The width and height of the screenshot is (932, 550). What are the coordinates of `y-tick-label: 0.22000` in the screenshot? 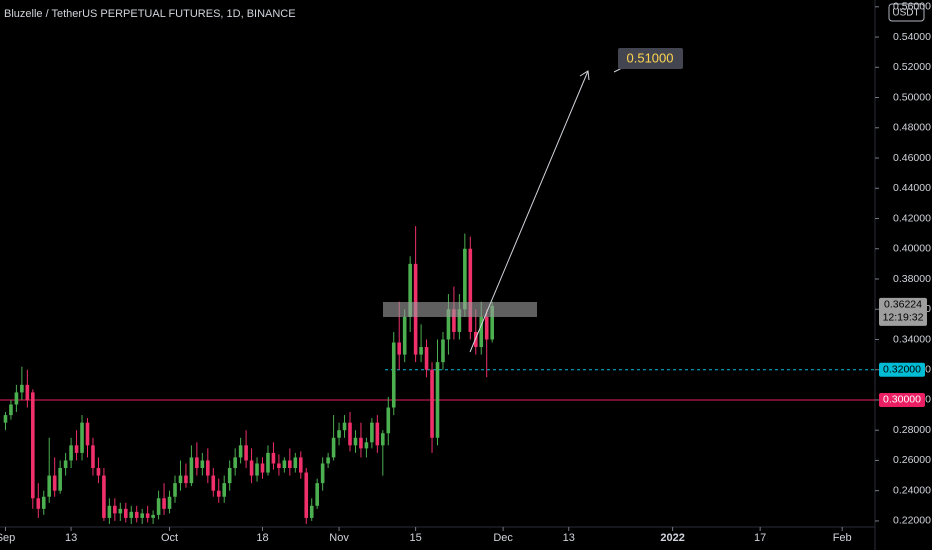 It's located at (912, 521).